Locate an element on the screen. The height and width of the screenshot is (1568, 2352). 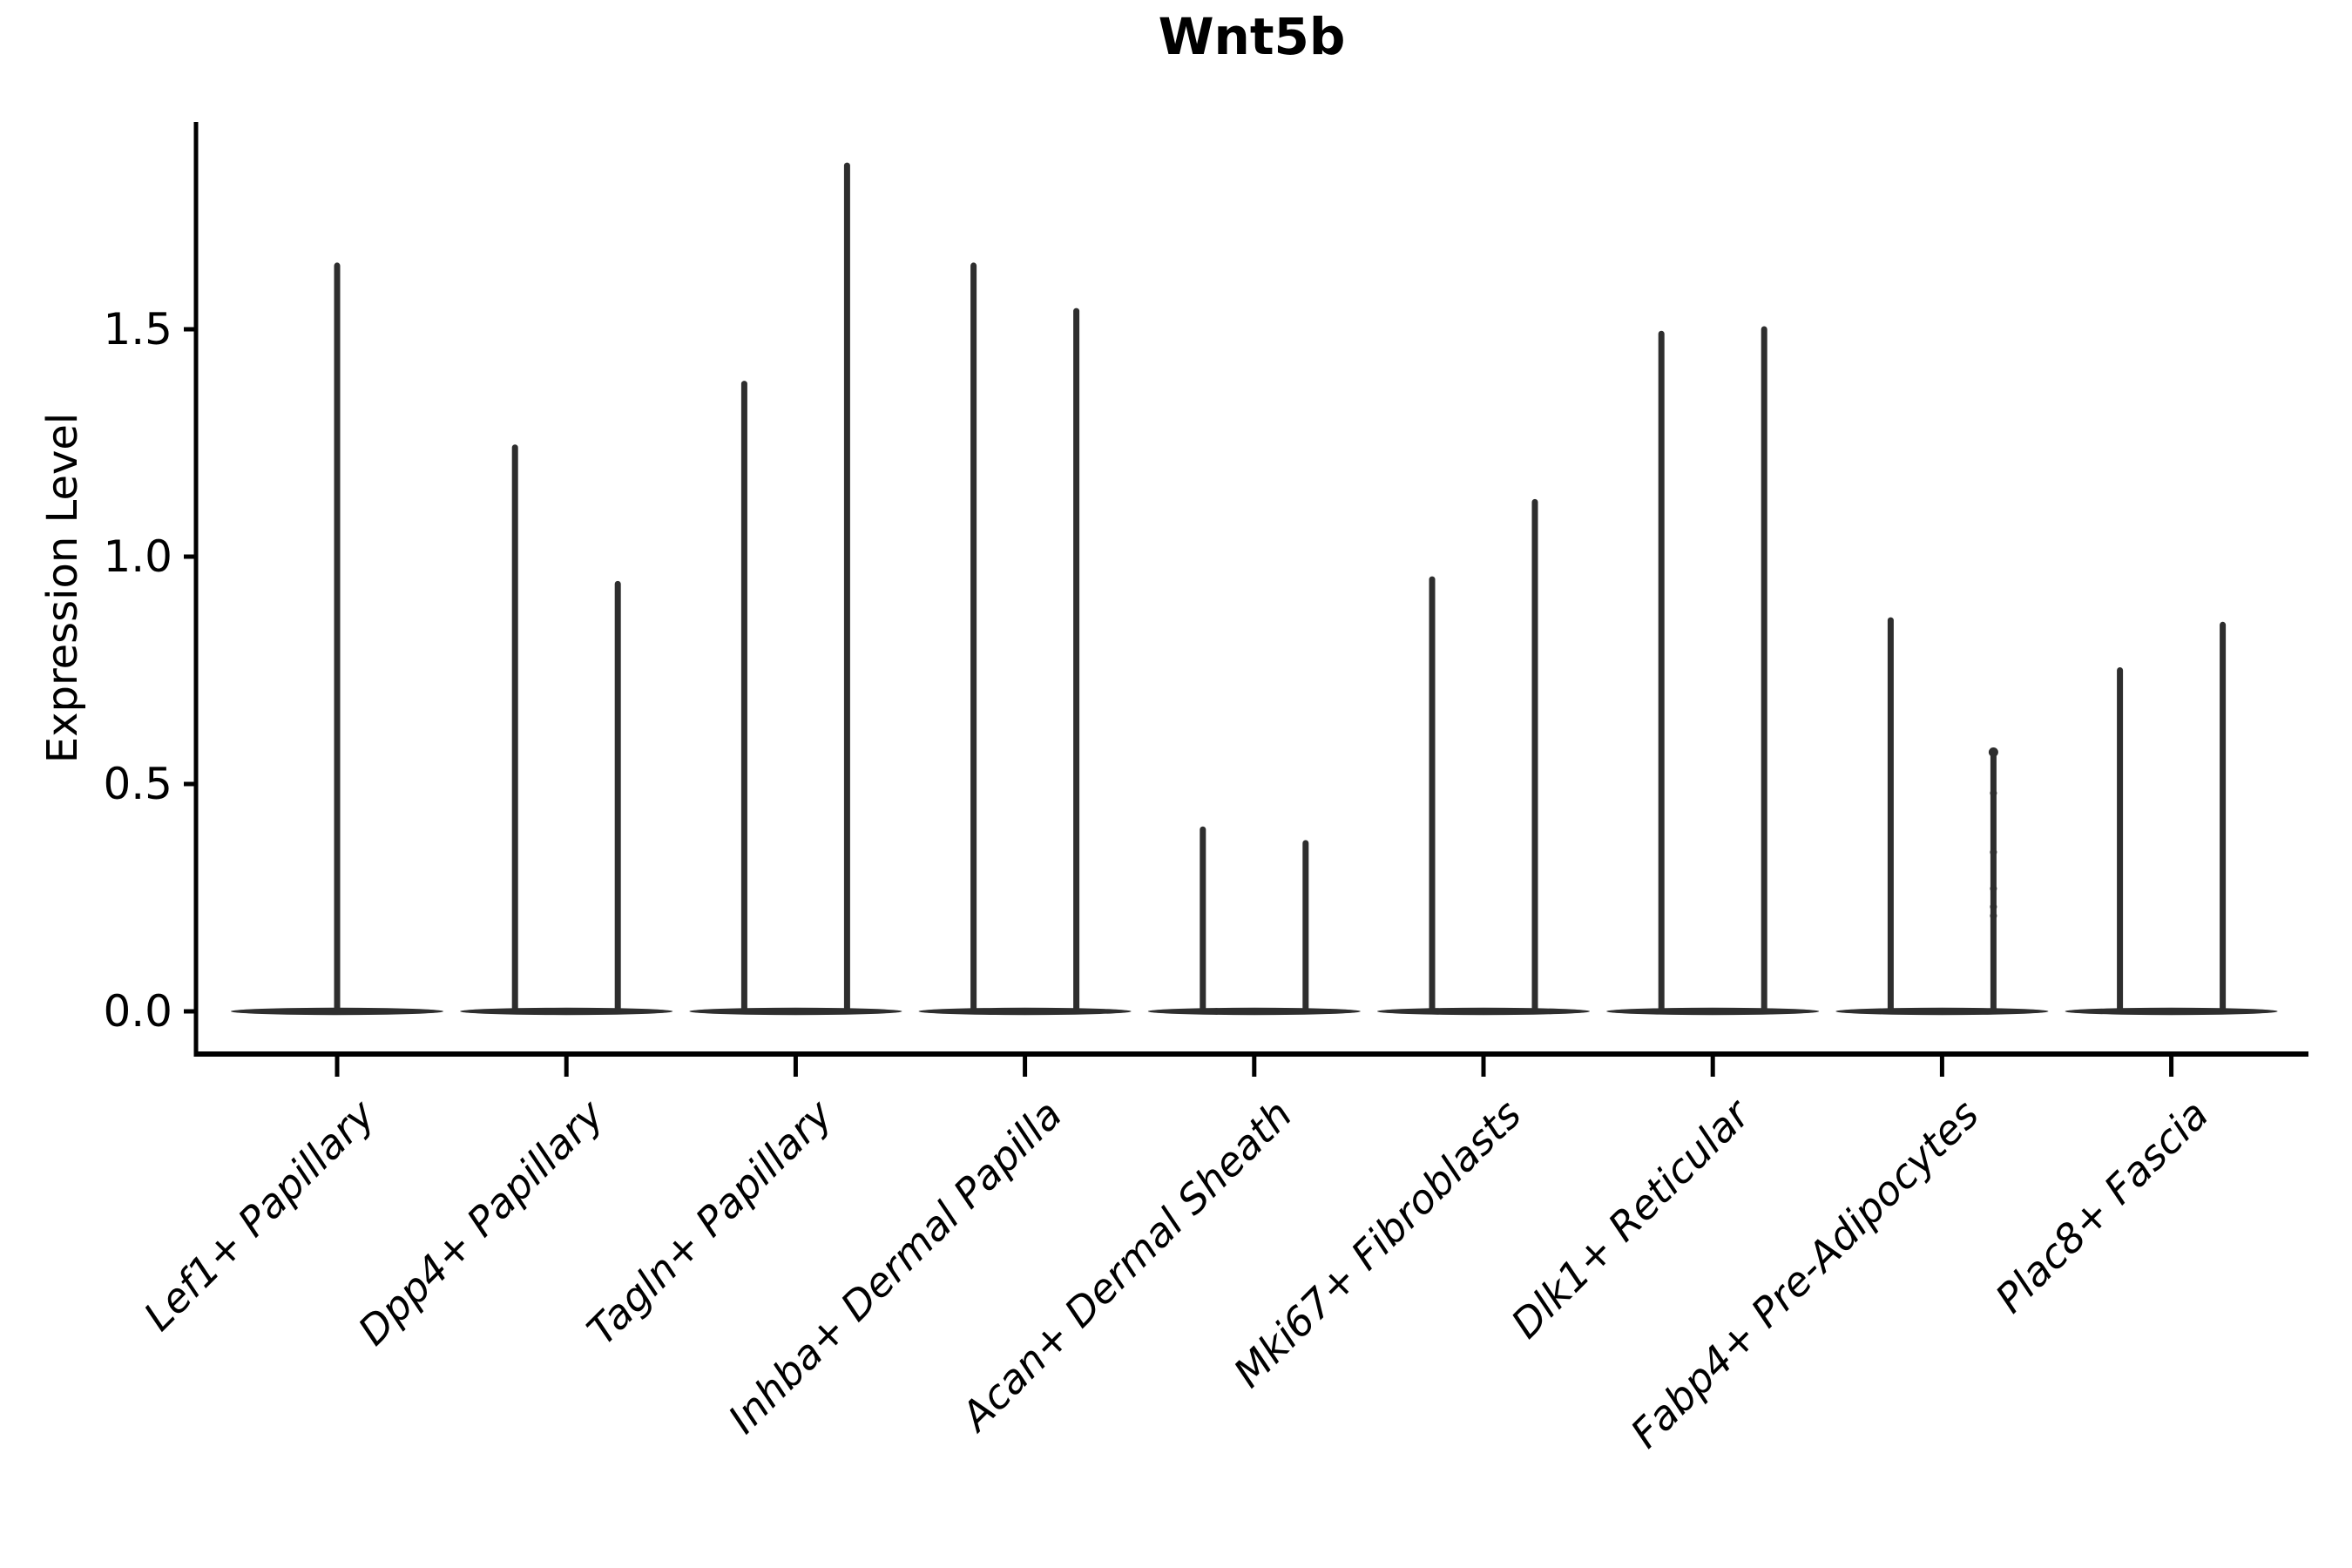
y-tick-label-1.5: 1.5 is located at coordinates (137, 329).